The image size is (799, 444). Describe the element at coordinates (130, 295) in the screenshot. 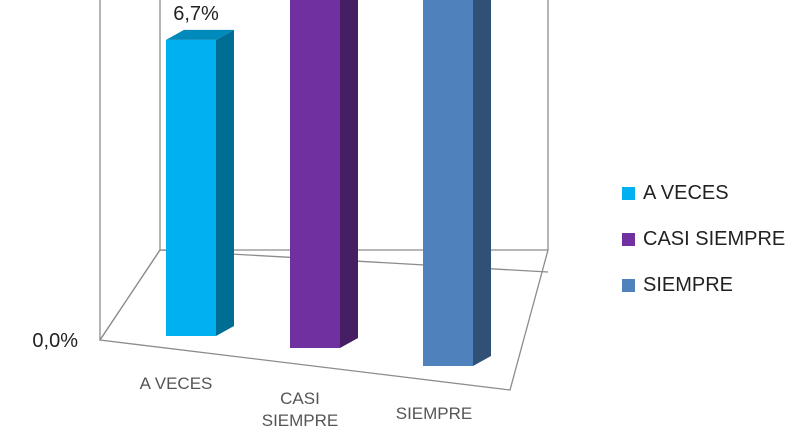

I see `gridline-side` at that location.